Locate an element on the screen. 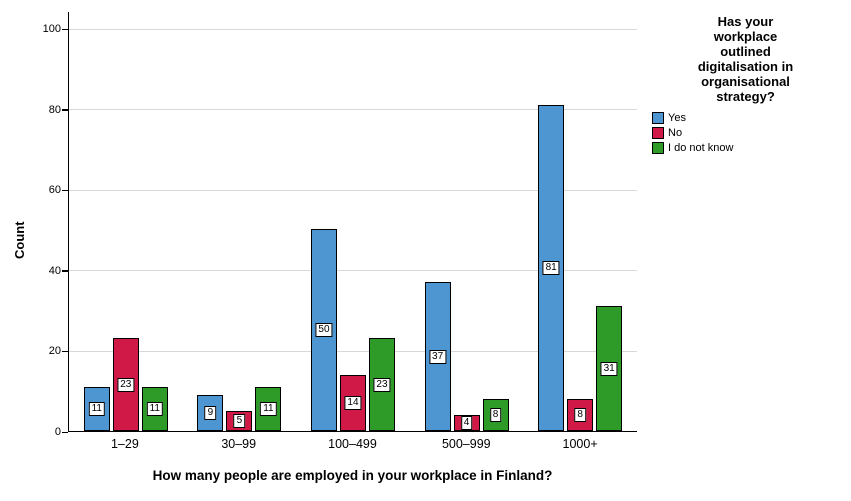 Image resolution: width=851 pixels, height=501 pixels. bar-value-label: 5 is located at coordinates (239, 421).